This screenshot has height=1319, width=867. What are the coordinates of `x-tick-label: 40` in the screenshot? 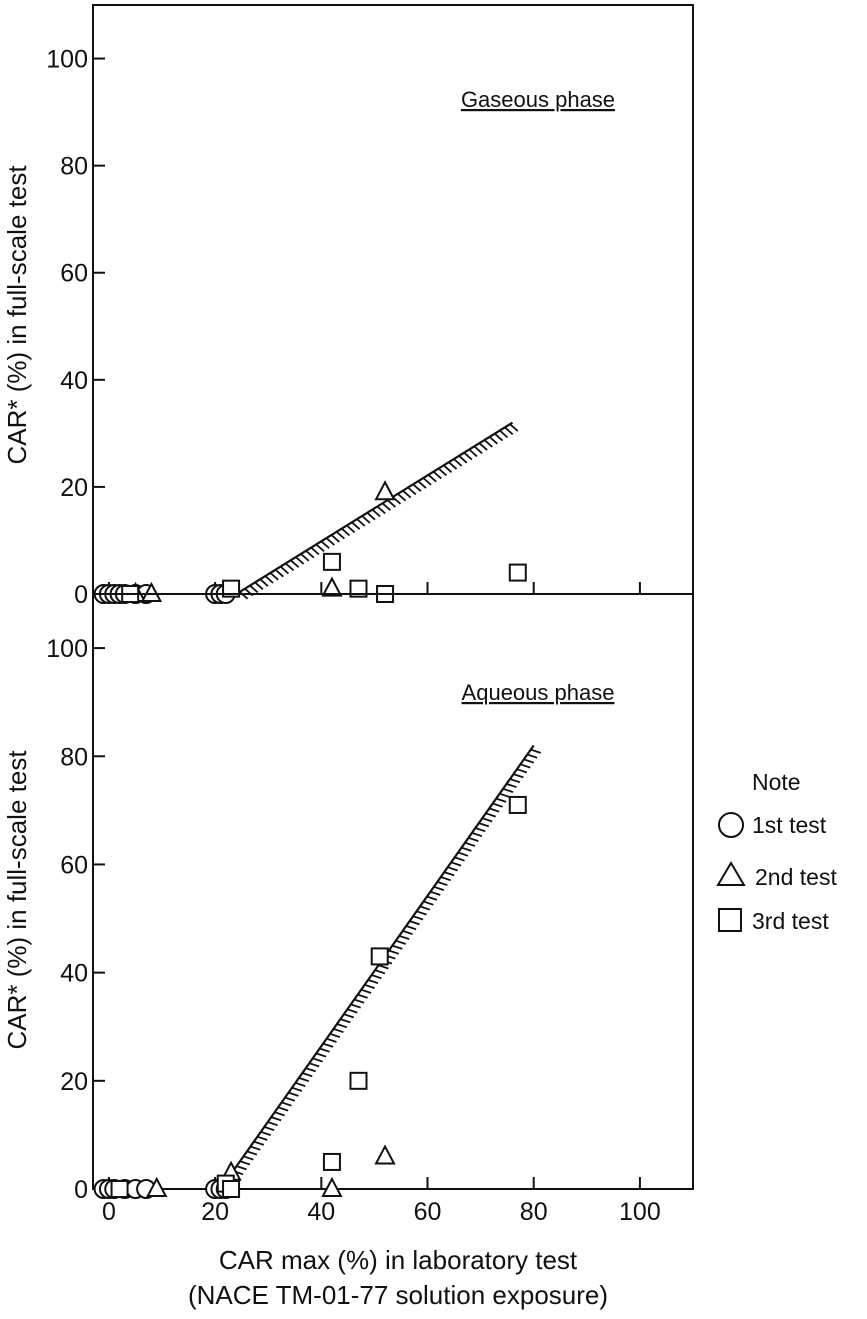 It's located at (321, 1212).